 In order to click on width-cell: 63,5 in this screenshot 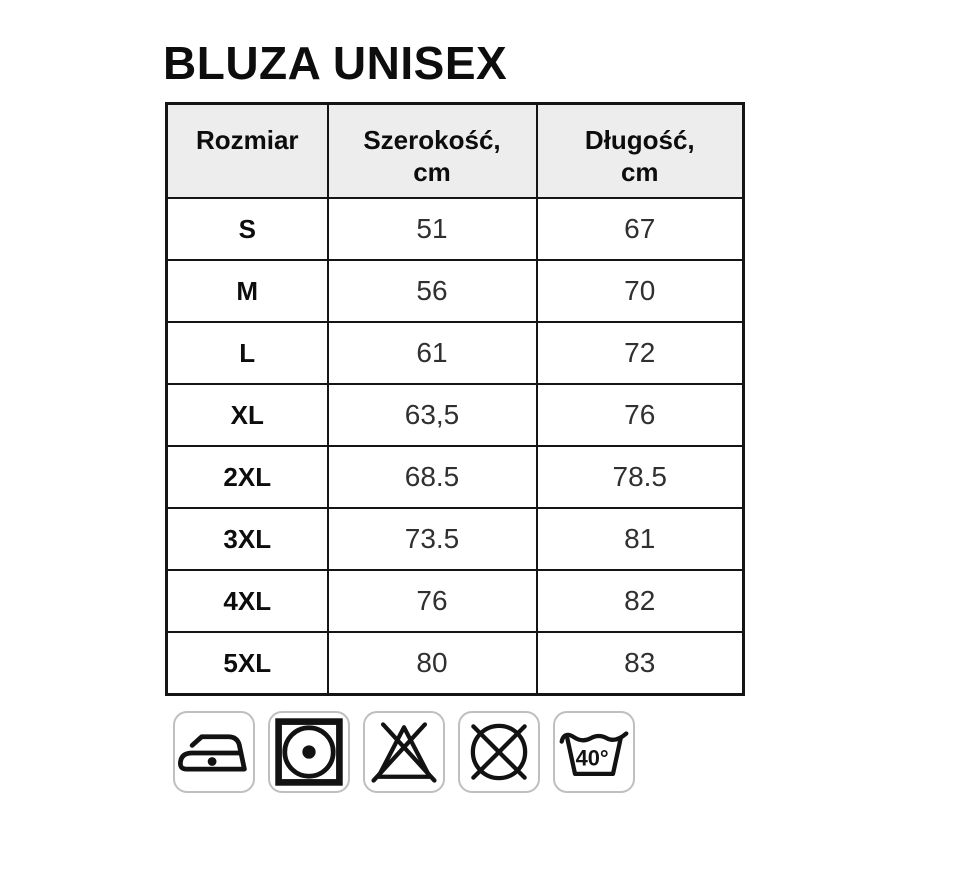, I will do `click(432, 415)`.